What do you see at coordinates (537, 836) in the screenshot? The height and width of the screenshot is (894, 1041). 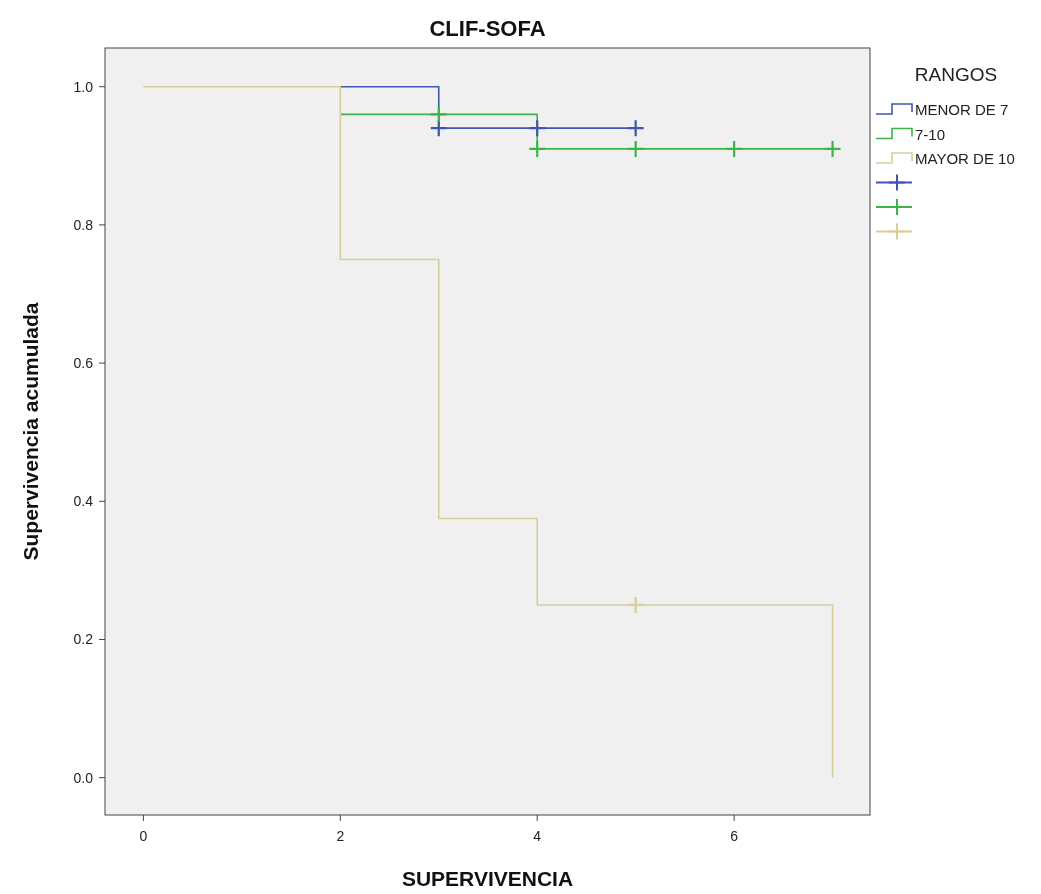 I see `x-tick-label: 4` at bounding box center [537, 836].